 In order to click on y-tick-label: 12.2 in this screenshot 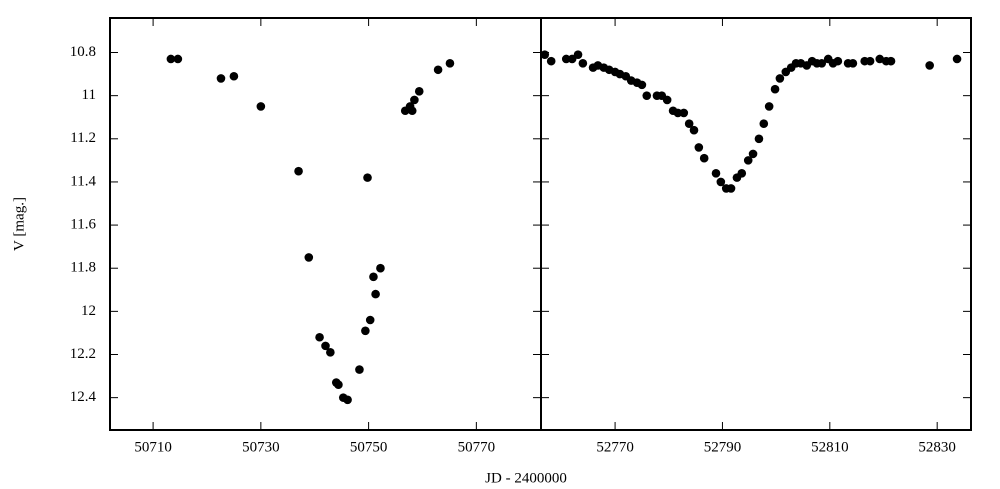, I will do `click(83, 354)`.